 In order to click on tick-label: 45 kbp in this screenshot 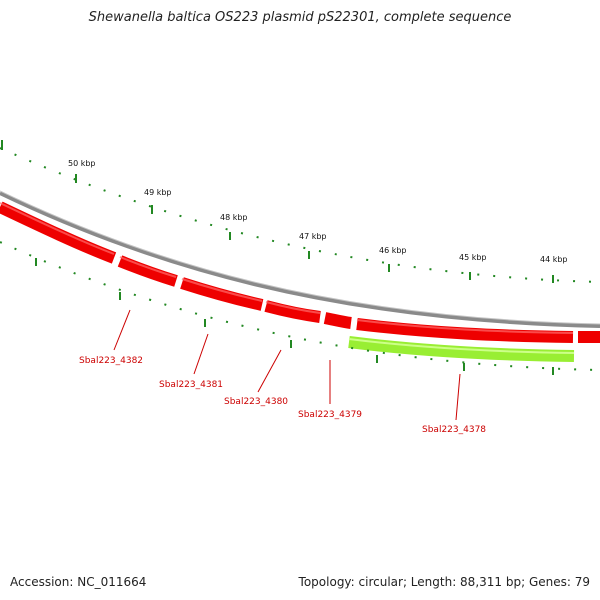, I will do `click(473, 257)`.